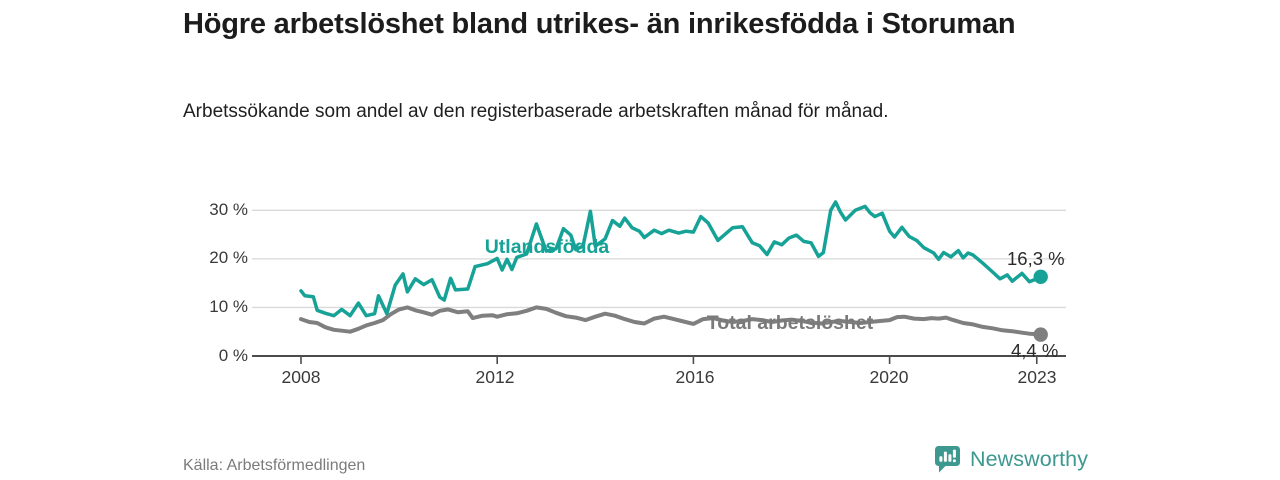 This screenshot has height=480, width=1280. I want to click on y-tick-label-20: 20 %, so click(228, 257).